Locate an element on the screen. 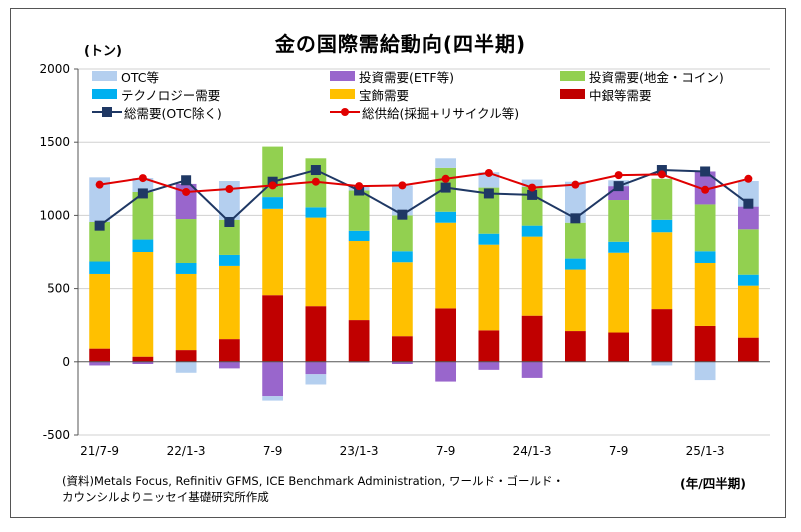  legend-line-square-marker is located at coordinates (107, 112).